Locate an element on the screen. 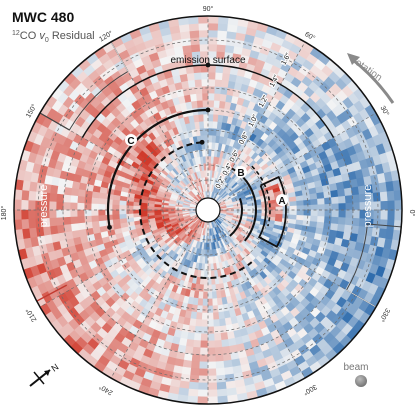  svg-text: A is located at coordinates (281, 201).